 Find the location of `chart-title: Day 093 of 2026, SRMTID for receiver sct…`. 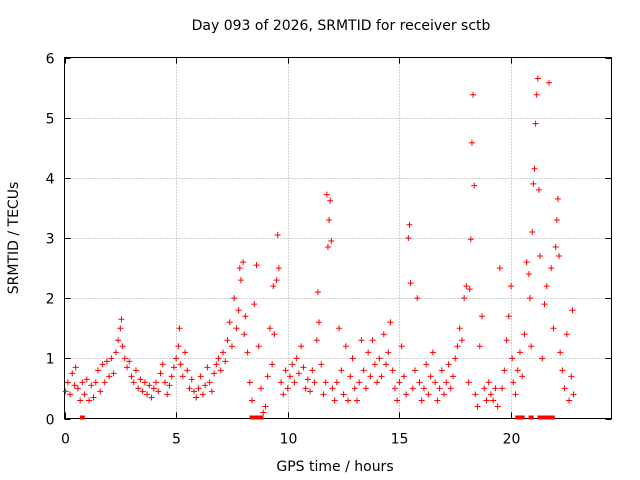

chart-title: Day 093 of 2026, SRMTID for receiver sct… is located at coordinates (341, 26).